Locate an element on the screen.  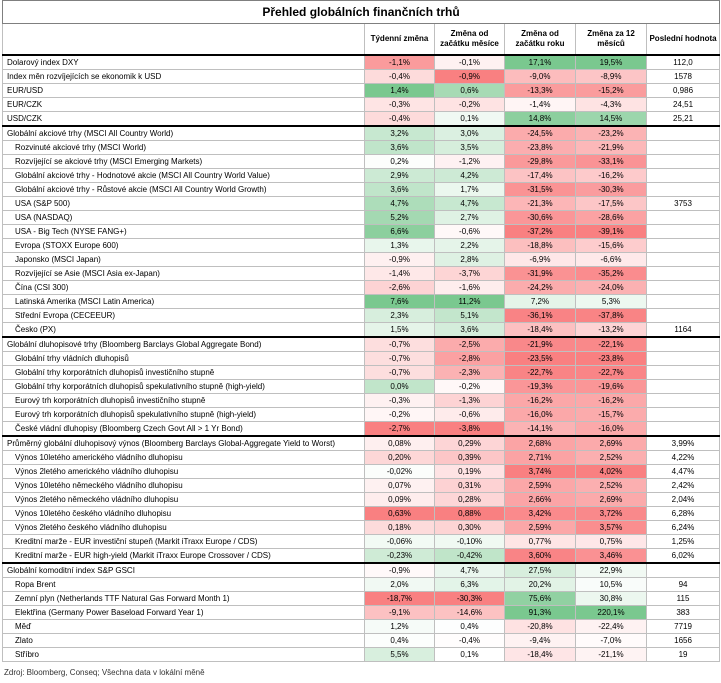
value-cell: -0,6% is located at coordinates (469, 414).